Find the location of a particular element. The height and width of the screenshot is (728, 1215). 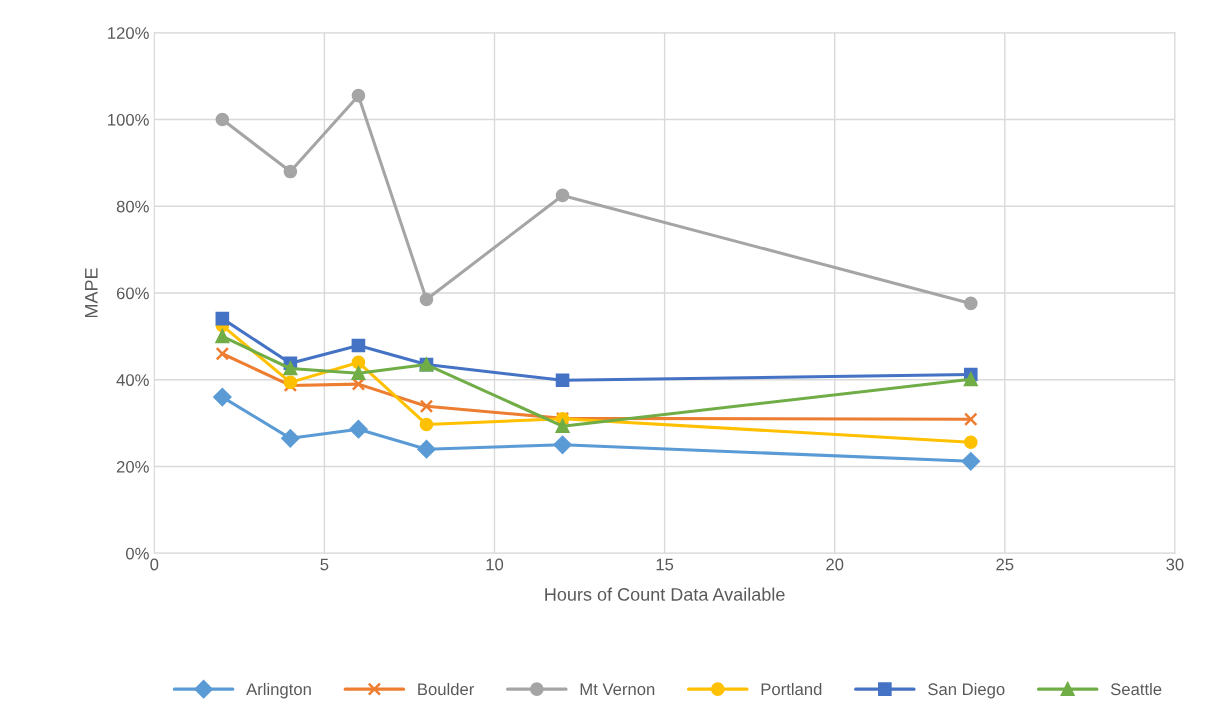

y-tick-label: 40% is located at coordinates (132, 380).